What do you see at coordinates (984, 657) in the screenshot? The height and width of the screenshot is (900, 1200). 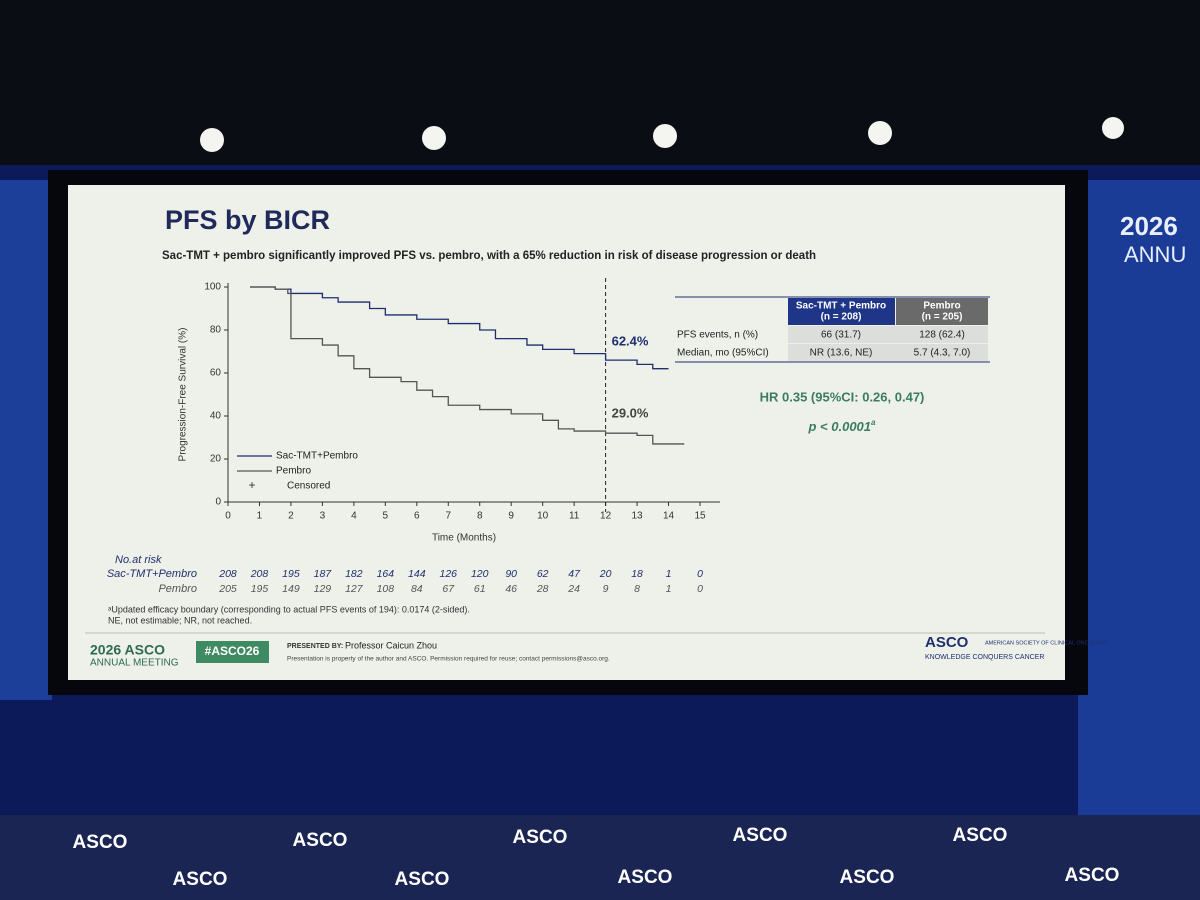 I see `tagline: KNOWLEDGE CONQUERS CANCER` at bounding box center [984, 657].